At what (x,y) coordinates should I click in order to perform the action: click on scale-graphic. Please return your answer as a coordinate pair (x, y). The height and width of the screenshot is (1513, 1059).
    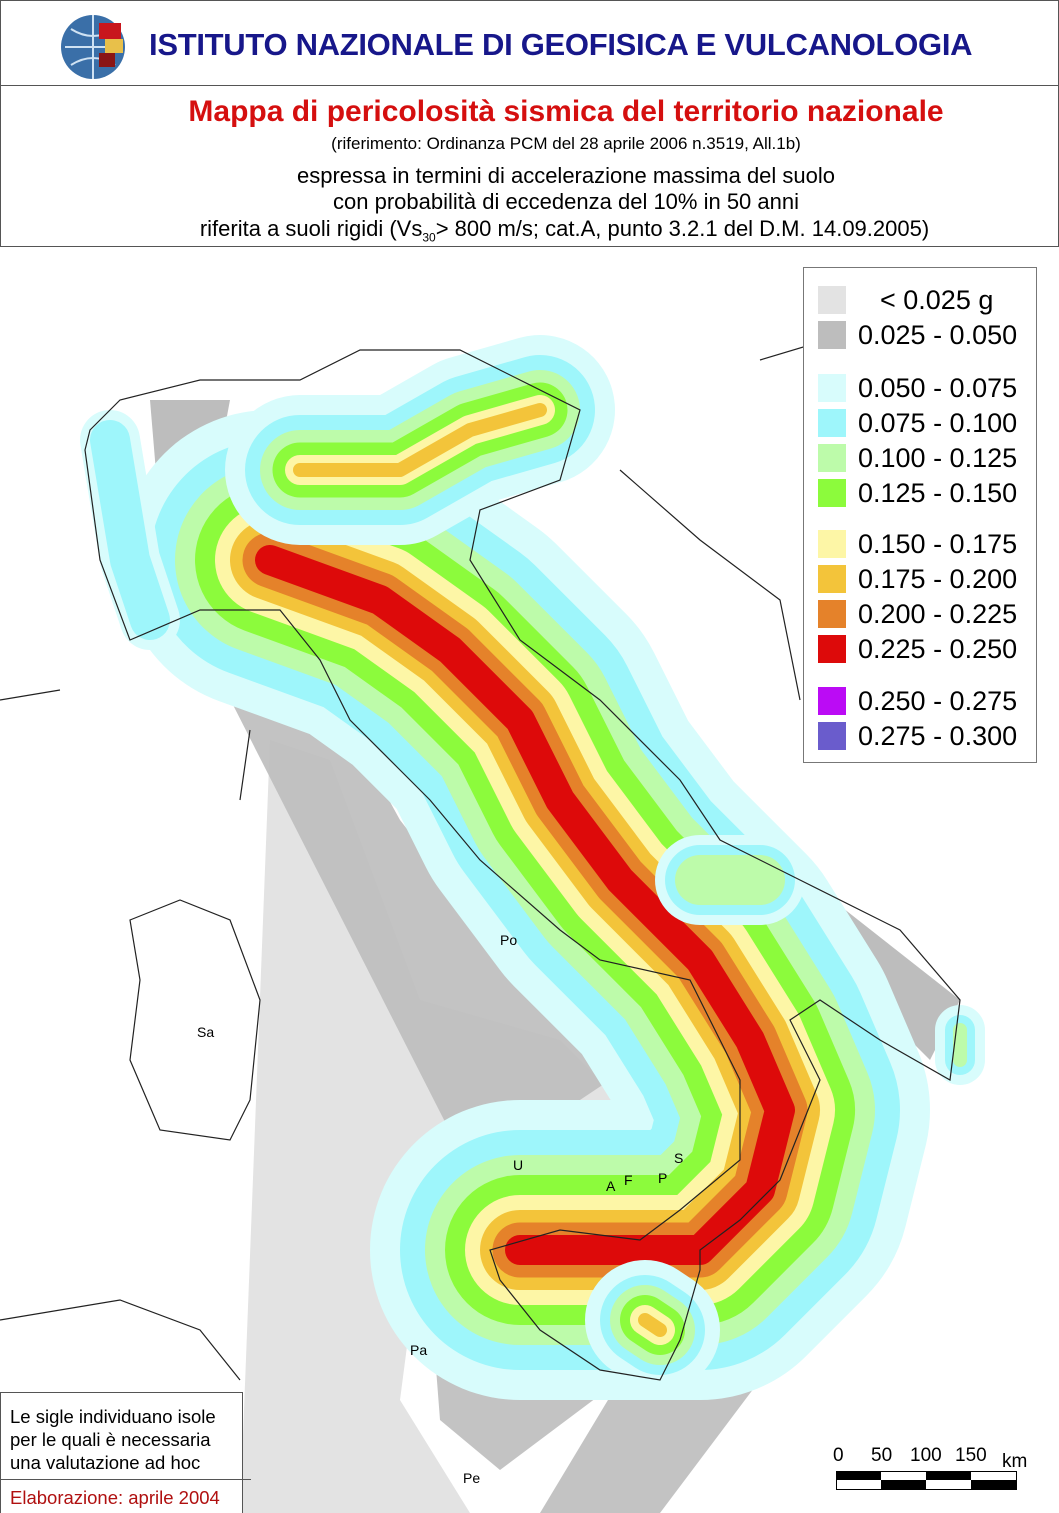
    Looking at the image, I should click on (926, 1480).